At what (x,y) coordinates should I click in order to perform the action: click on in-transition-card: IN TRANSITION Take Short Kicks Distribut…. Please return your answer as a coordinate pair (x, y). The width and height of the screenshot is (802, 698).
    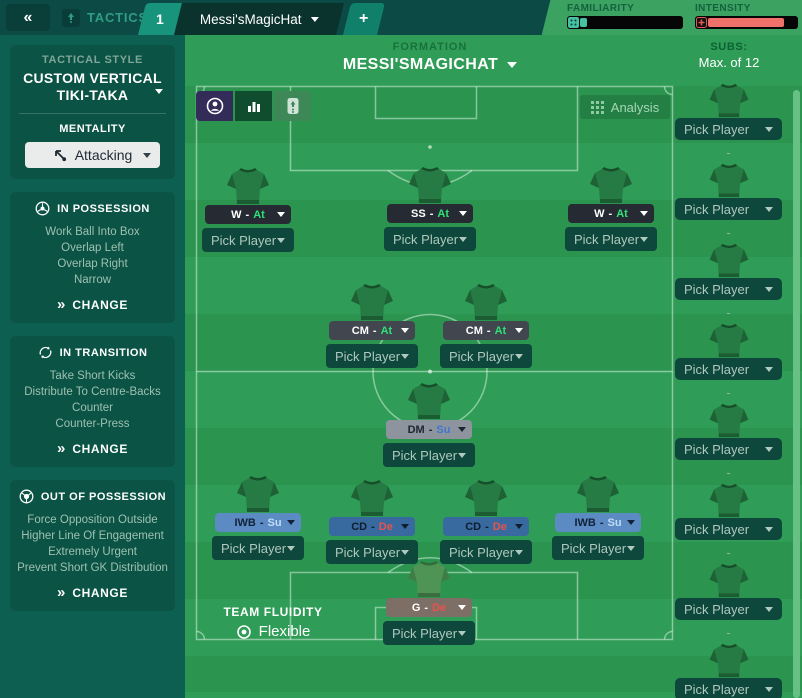
    Looking at the image, I should click on (92, 401).